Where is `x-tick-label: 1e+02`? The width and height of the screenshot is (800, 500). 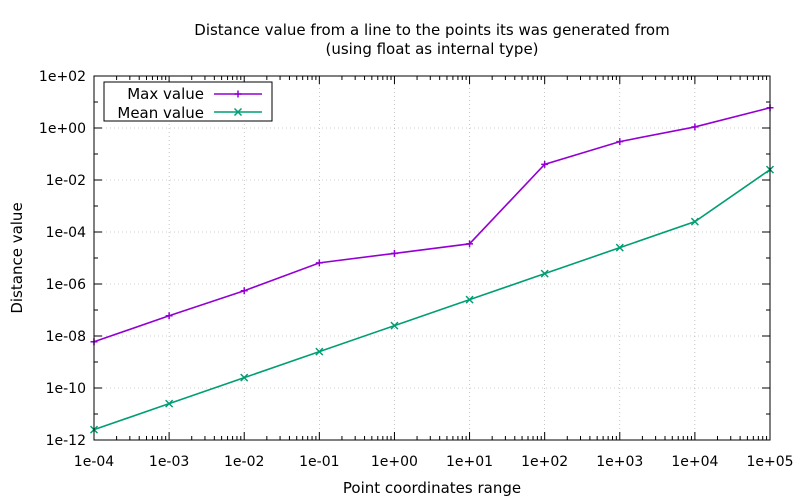
x-tick-label: 1e+02 is located at coordinates (544, 462).